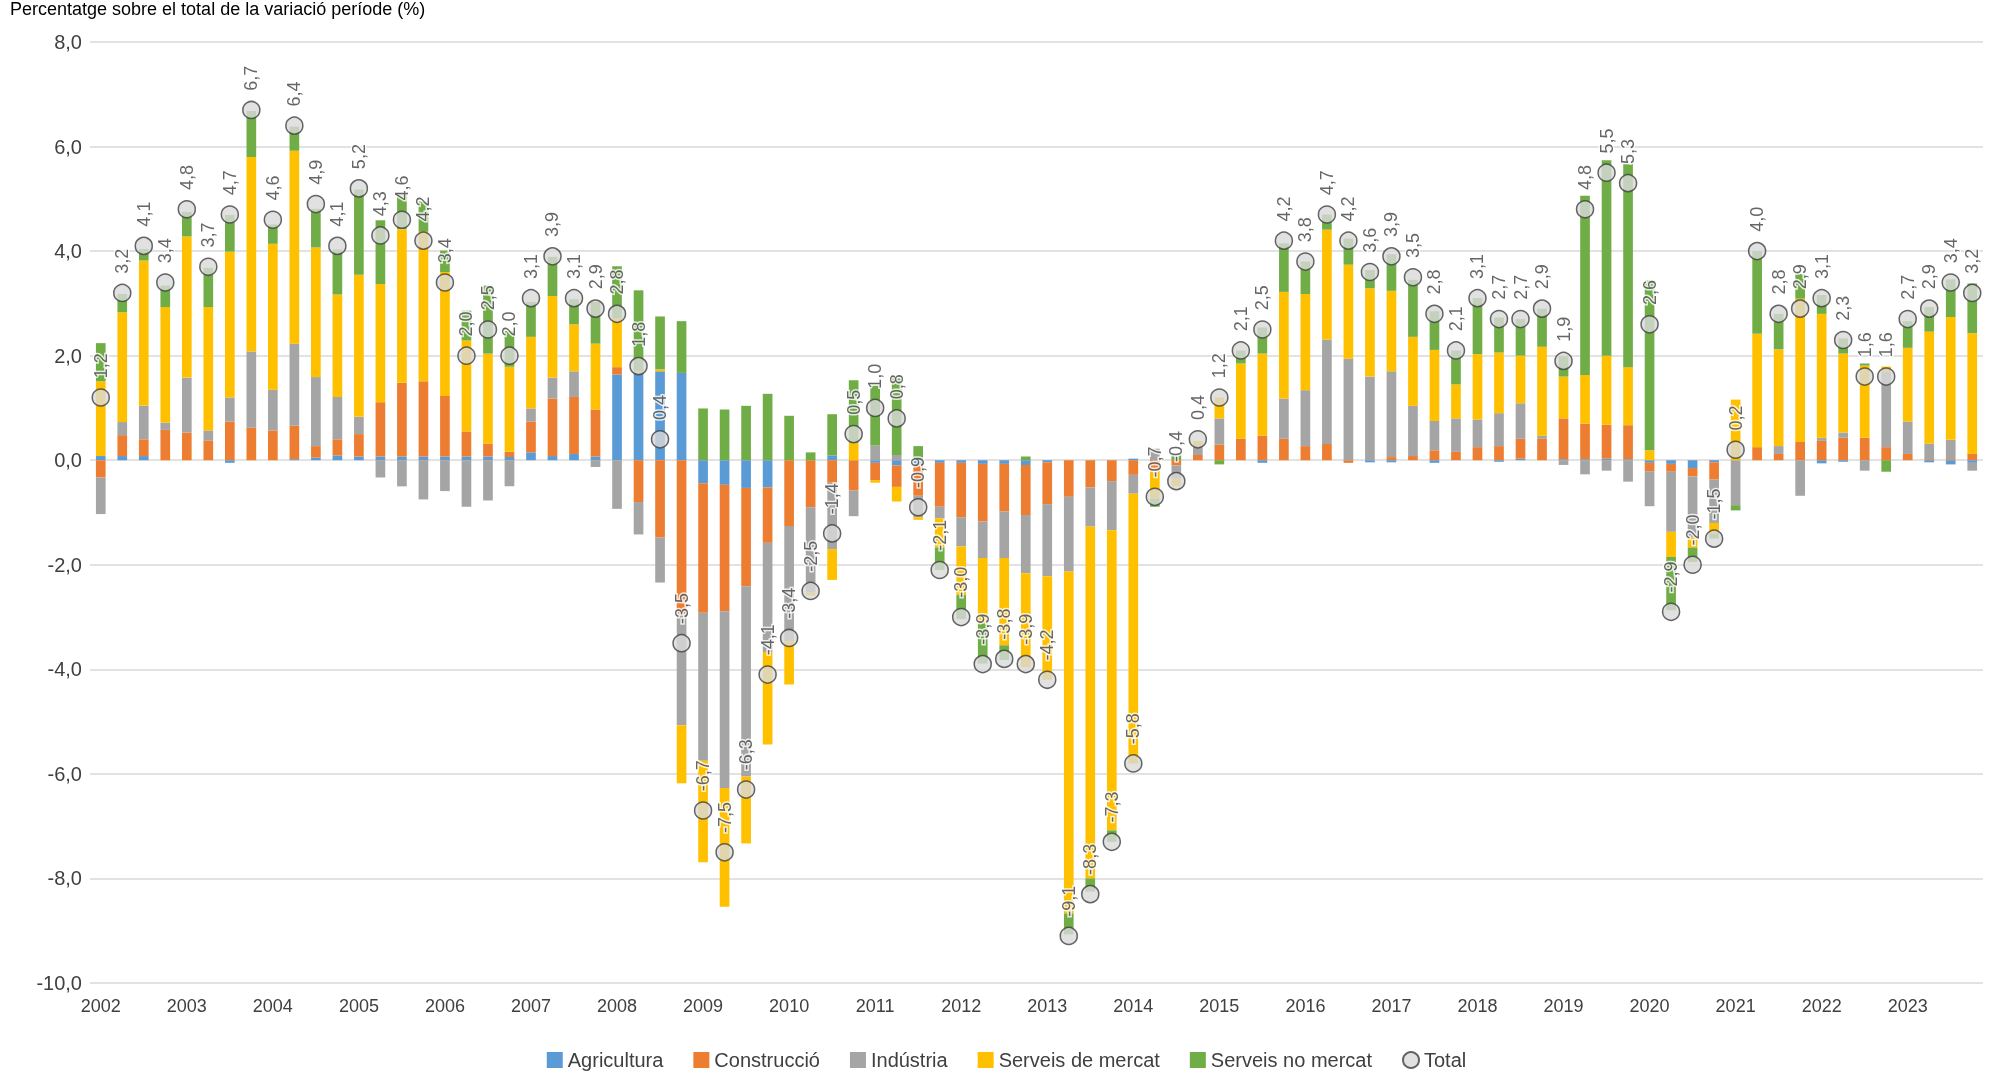 This screenshot has width=2013, height=1083. Describe the element at coordinates (68, 460) in the screenshot. I see `y-tick-label: 0,0` at that location.